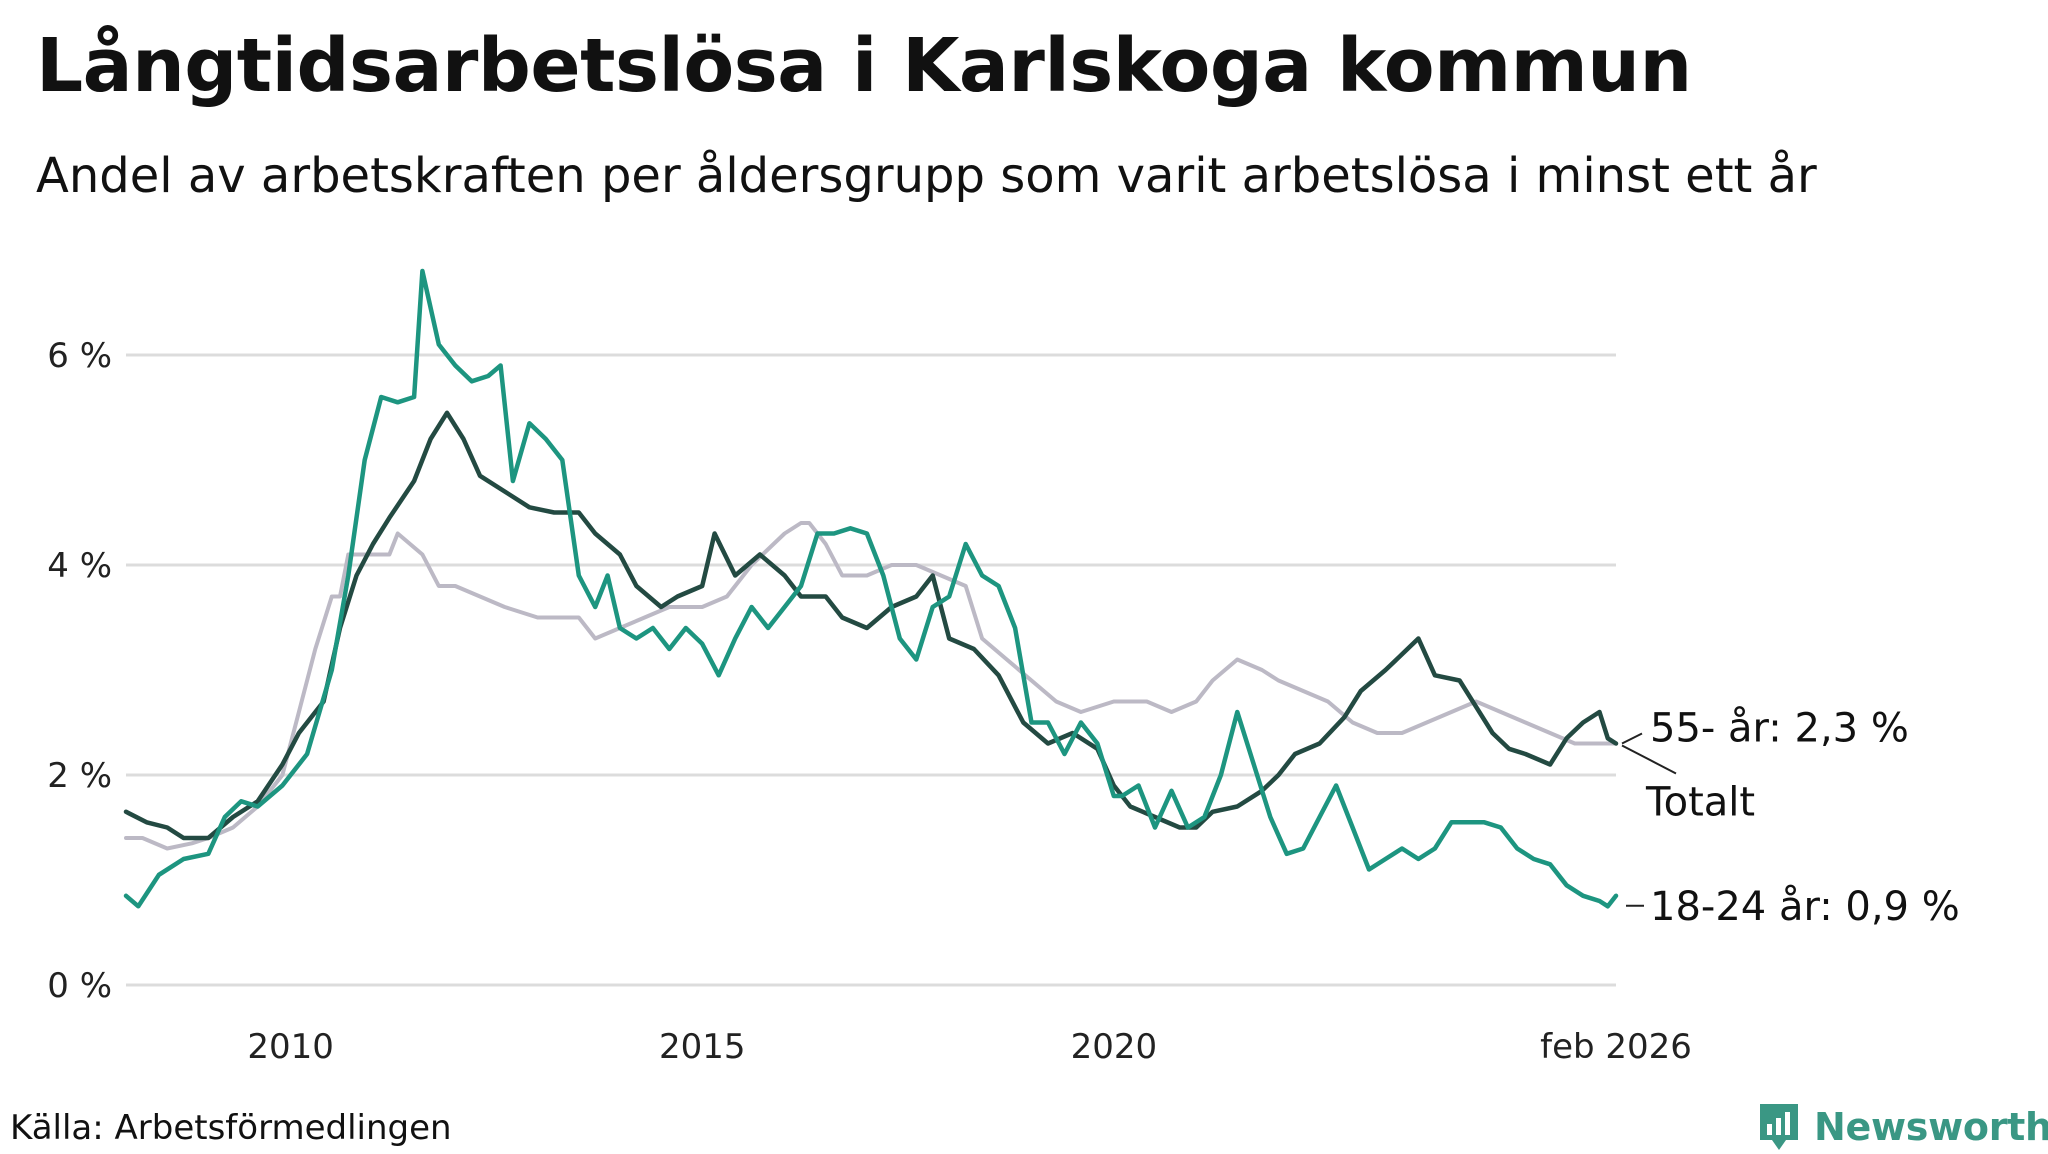 This screenshot has width=2048, height=1154. Describe the element at coordinates (864, 66) in the screenshot. I see `chart-title: Långtidsarbetslösa i Karlskoga kommun` at that location.